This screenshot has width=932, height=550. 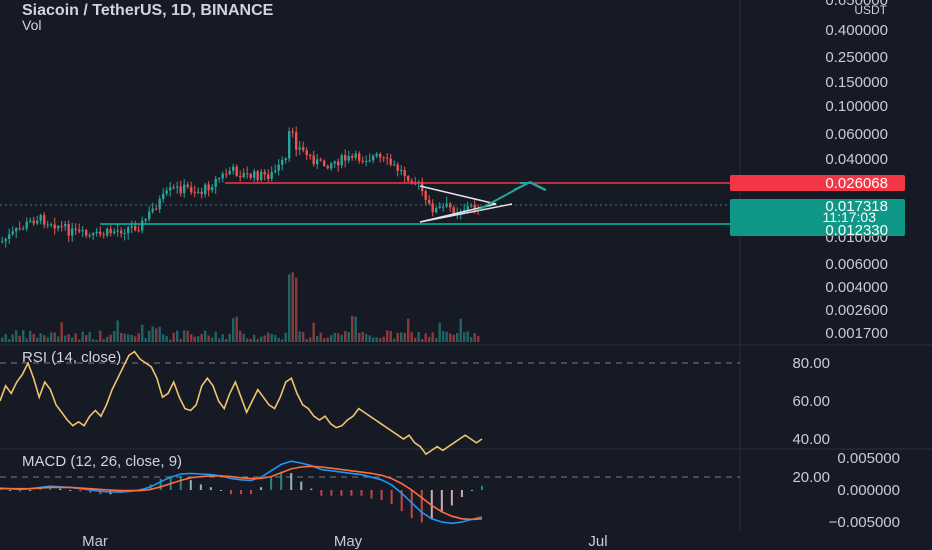 I want to click on rsi-axis-label: 20.00, so click(x=811, y=477).